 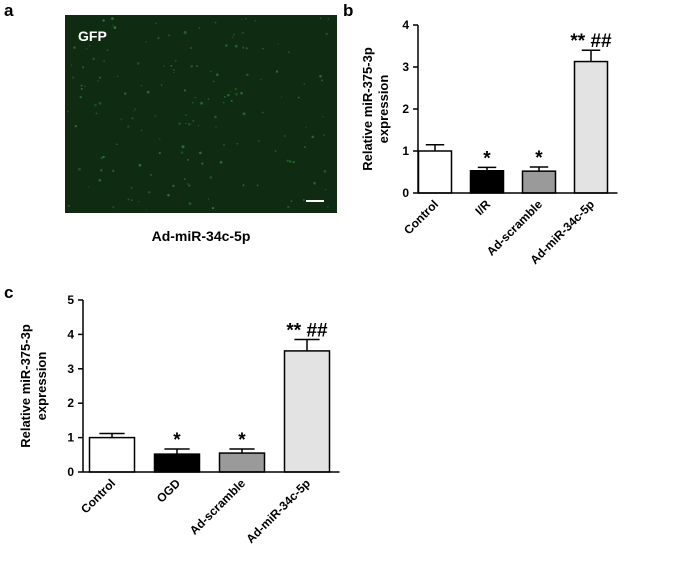 What do you see at coordinates (70, 300) in the screenshot?
I see `y-tick-label: 5` at bounding box center [70, 300].